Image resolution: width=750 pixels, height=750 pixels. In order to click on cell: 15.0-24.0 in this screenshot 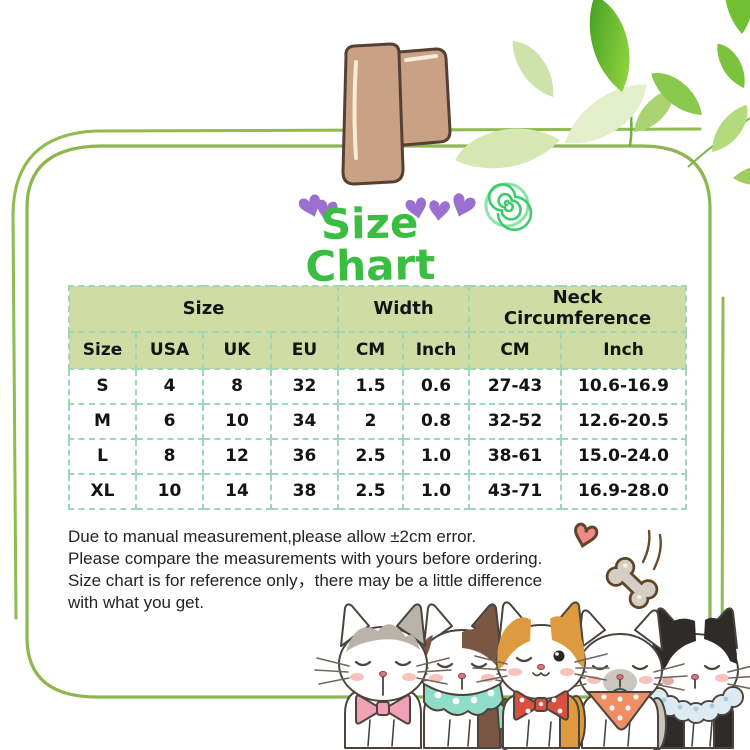, I will do `click(624, 456)`.